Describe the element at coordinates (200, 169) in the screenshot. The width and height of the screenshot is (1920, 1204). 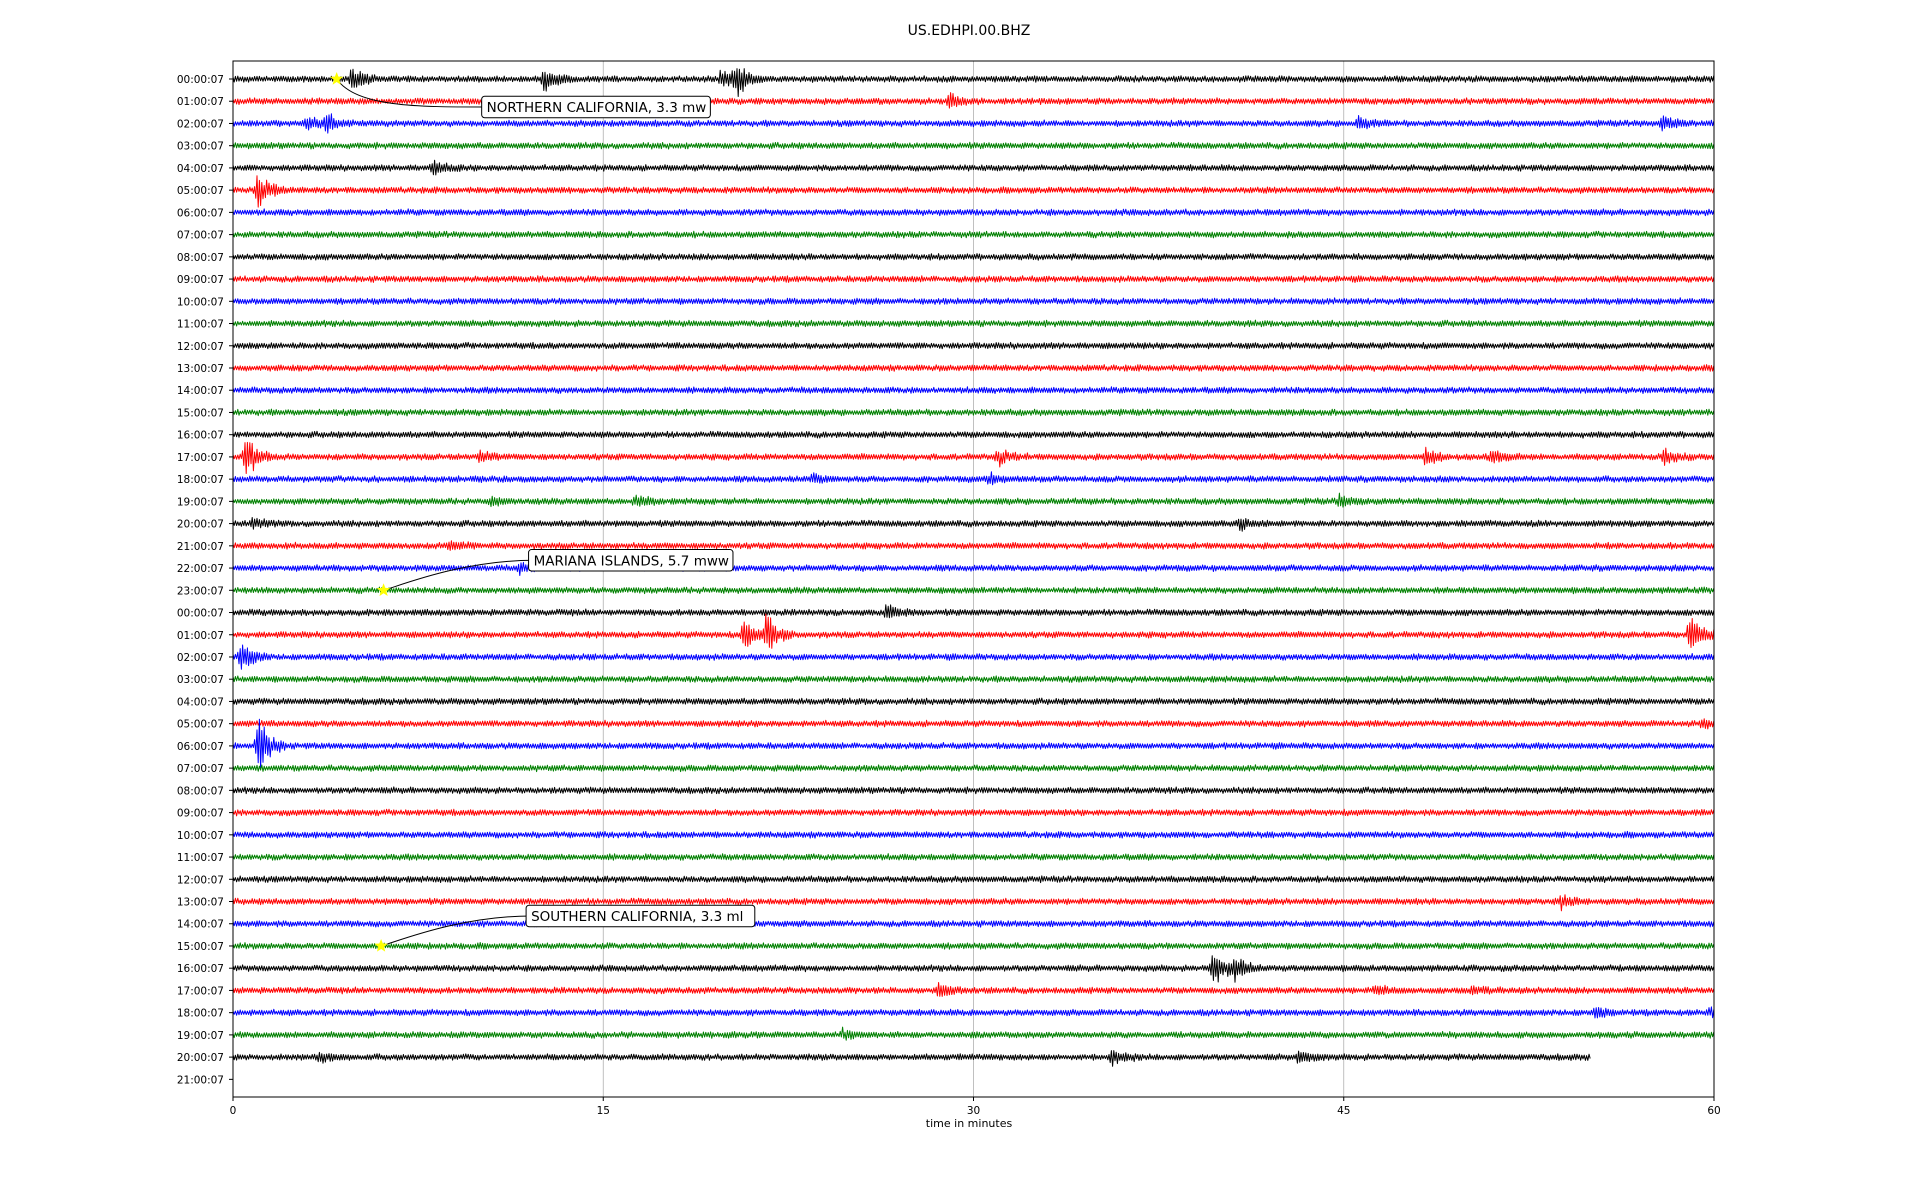
I see `y-tick-label-4: 04:00:07` at that location.